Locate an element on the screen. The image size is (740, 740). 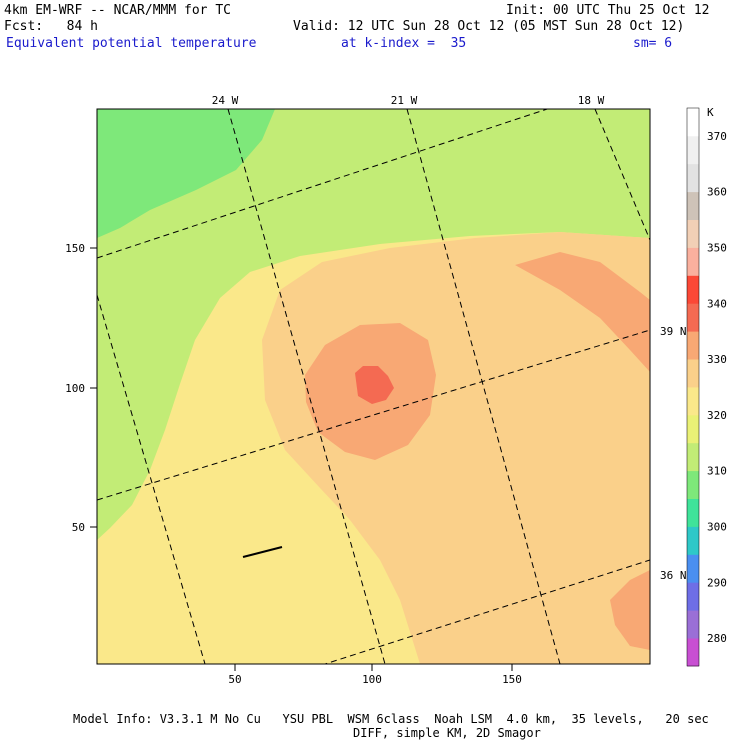
longitude-label: 24 W is located at coordinates (225, 100).